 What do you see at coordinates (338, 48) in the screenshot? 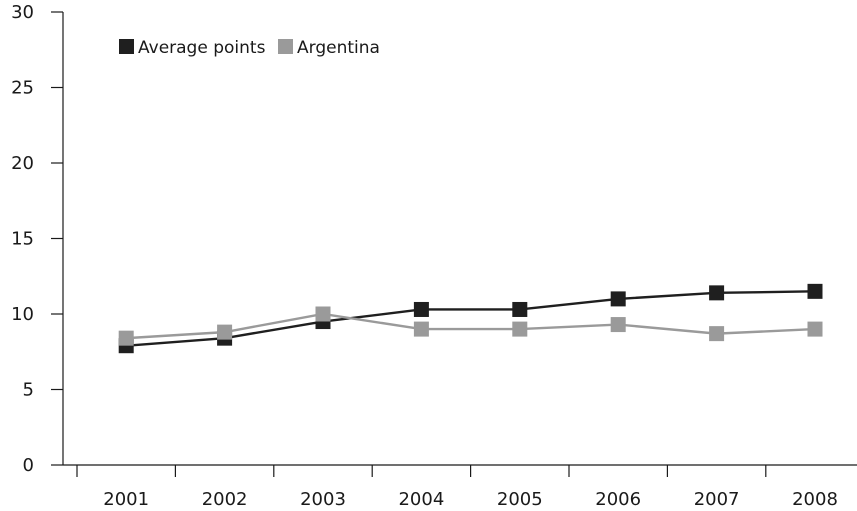
I see `legend-label: Argentina` at bounding box center [338, 48].